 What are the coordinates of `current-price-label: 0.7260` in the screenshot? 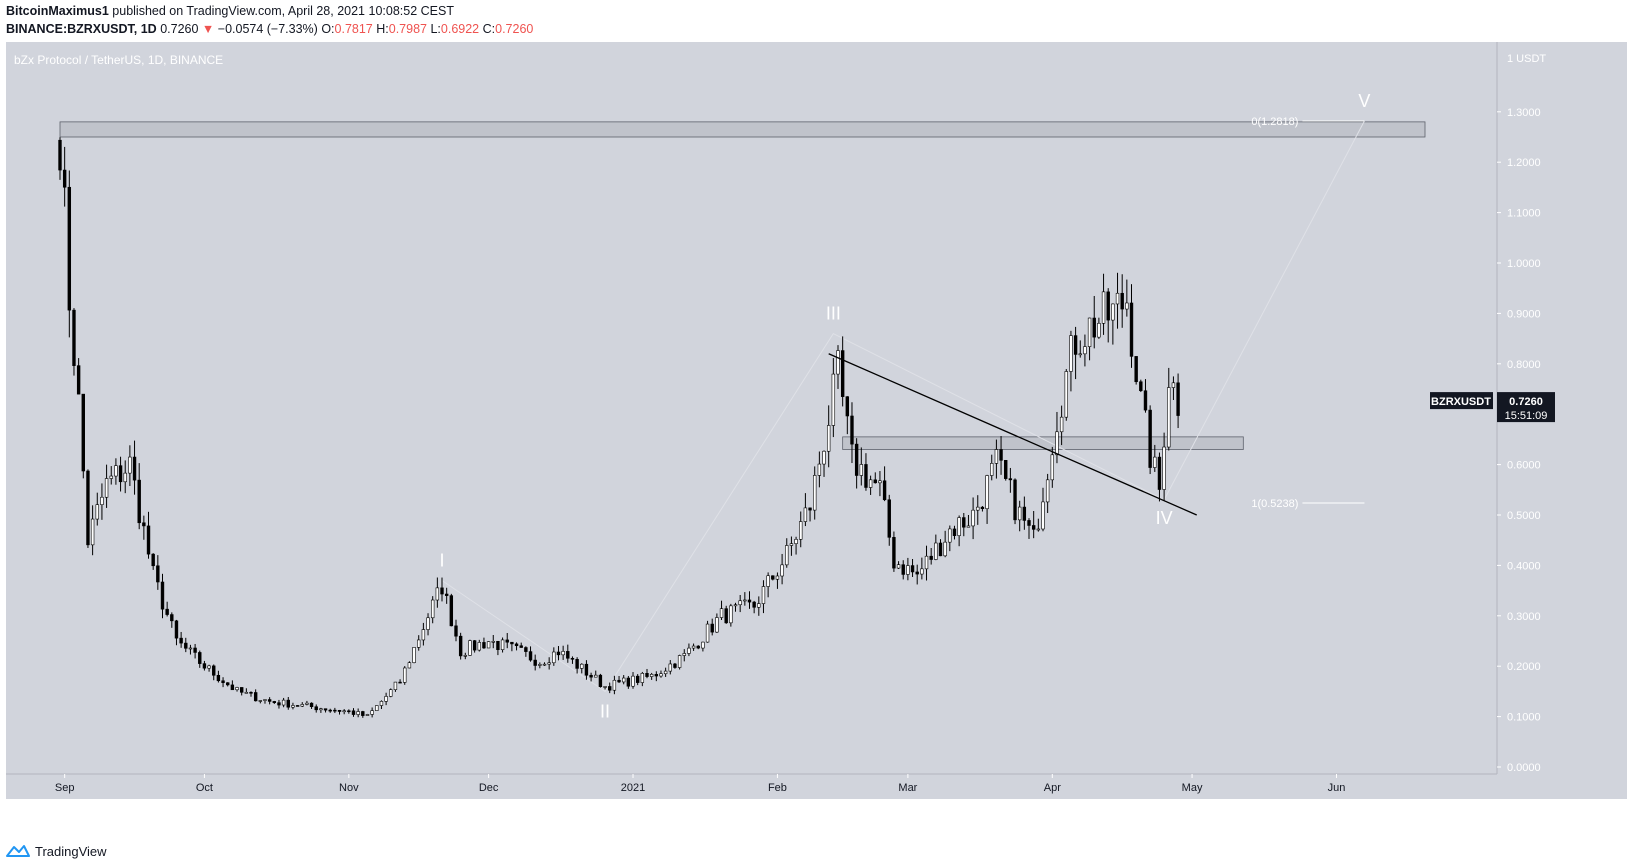 It's located at (1526, 402).